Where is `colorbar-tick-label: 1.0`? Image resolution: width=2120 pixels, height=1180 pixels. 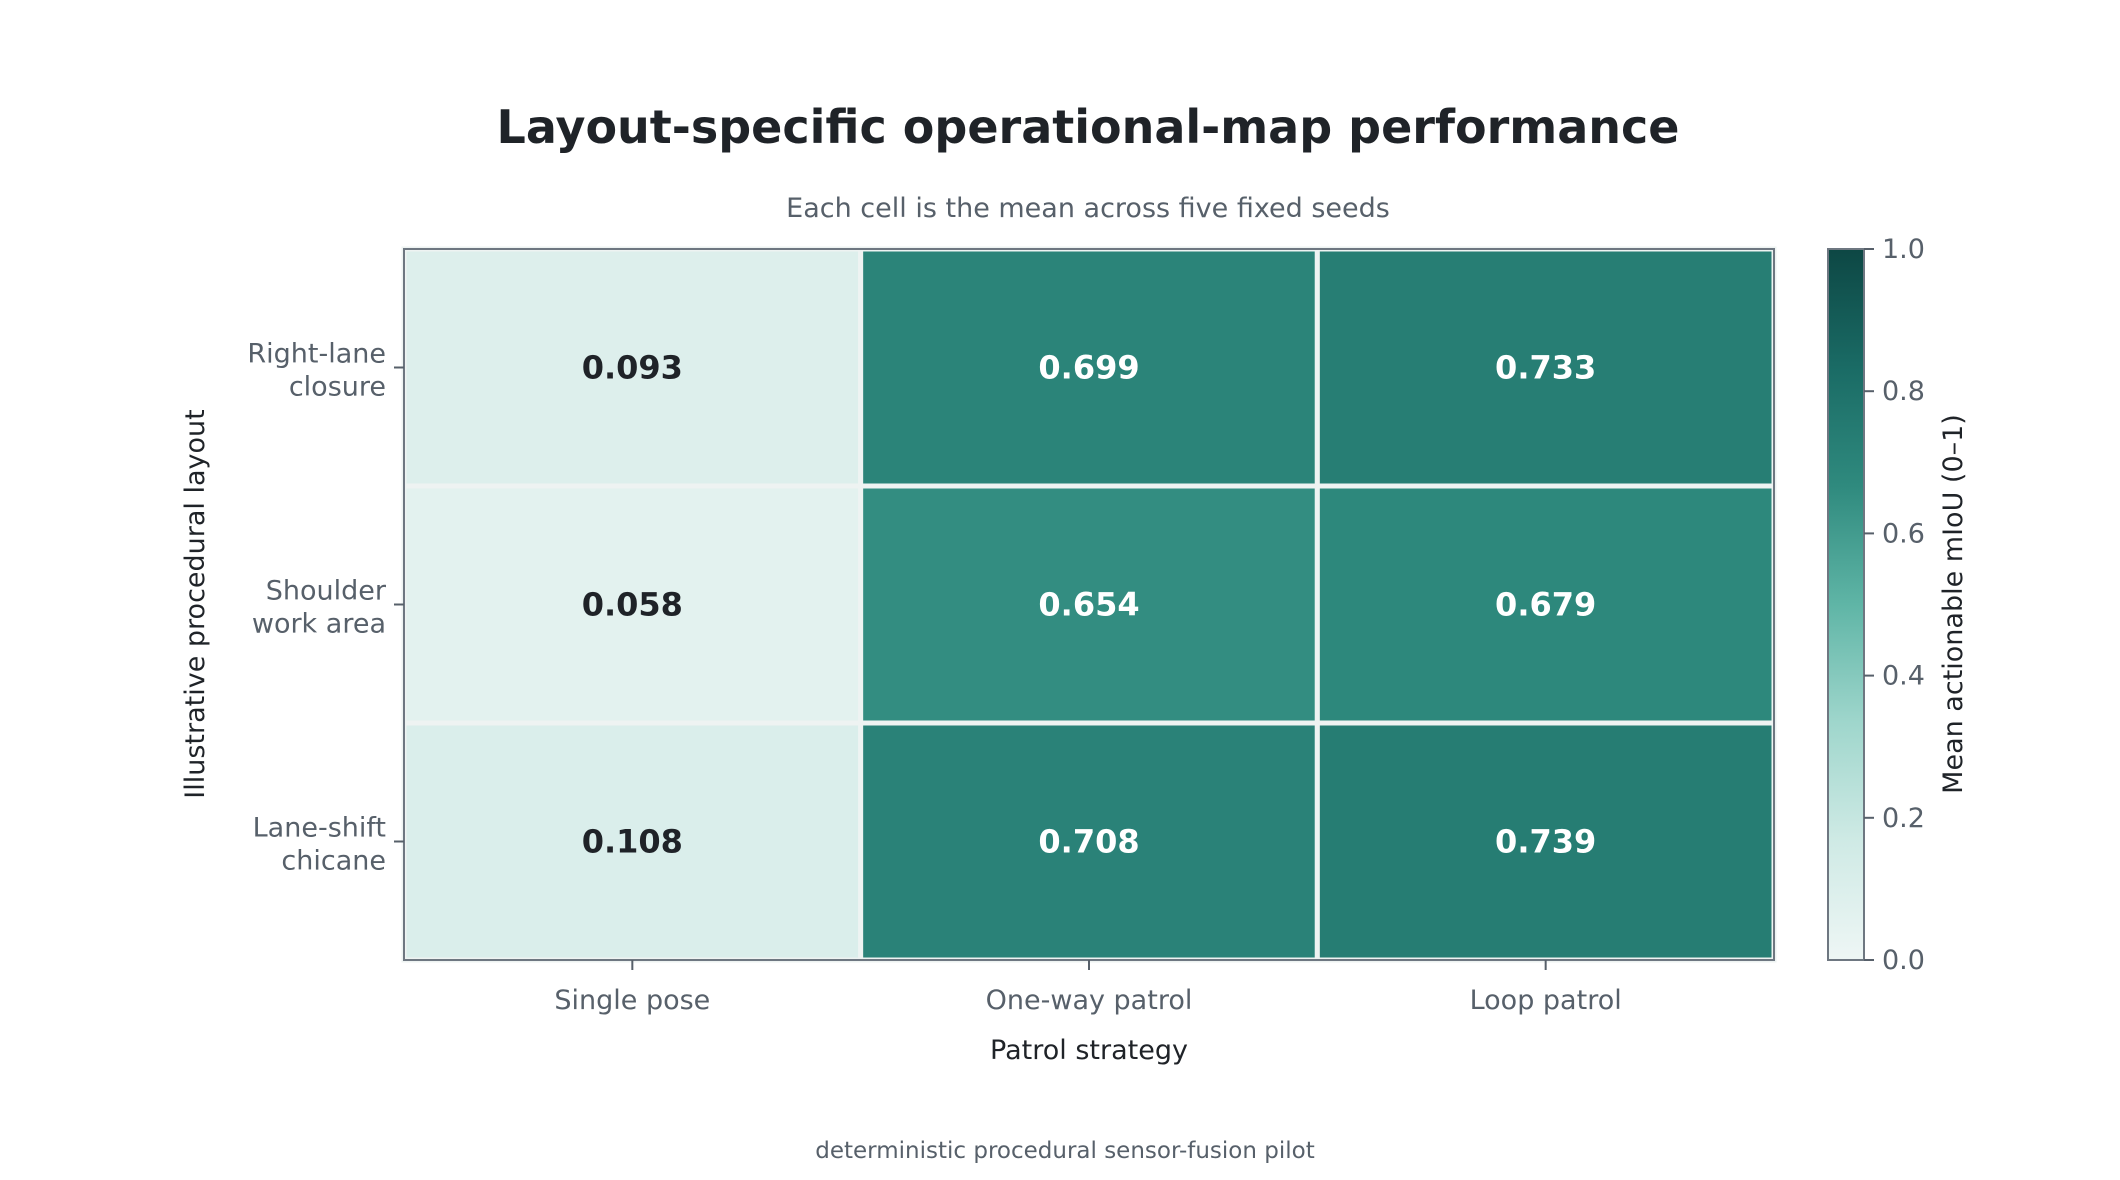 colorbar-tick-label: 1.0 is located at coordinates (1903, 249).